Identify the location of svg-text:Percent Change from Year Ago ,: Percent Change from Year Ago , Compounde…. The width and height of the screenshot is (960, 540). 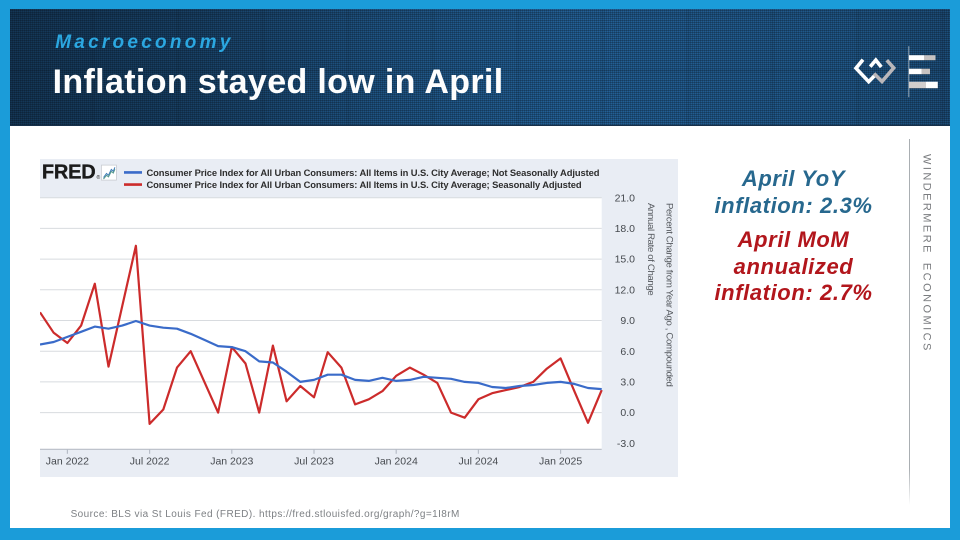
(669, 295).